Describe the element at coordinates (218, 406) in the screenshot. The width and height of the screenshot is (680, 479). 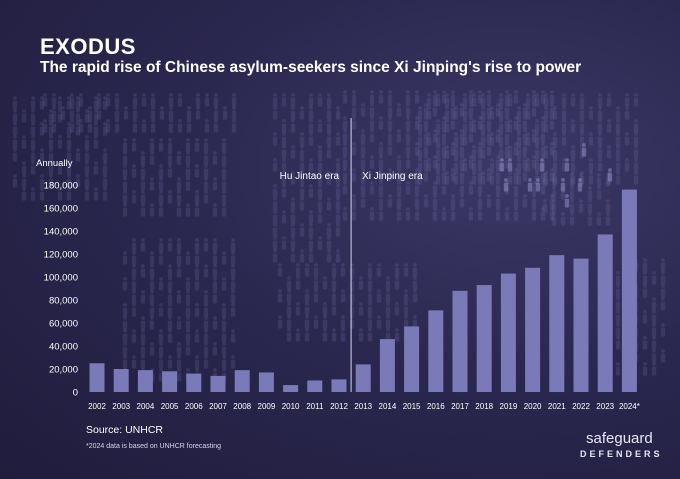
I see `x-tick-label: 2007` at that location.